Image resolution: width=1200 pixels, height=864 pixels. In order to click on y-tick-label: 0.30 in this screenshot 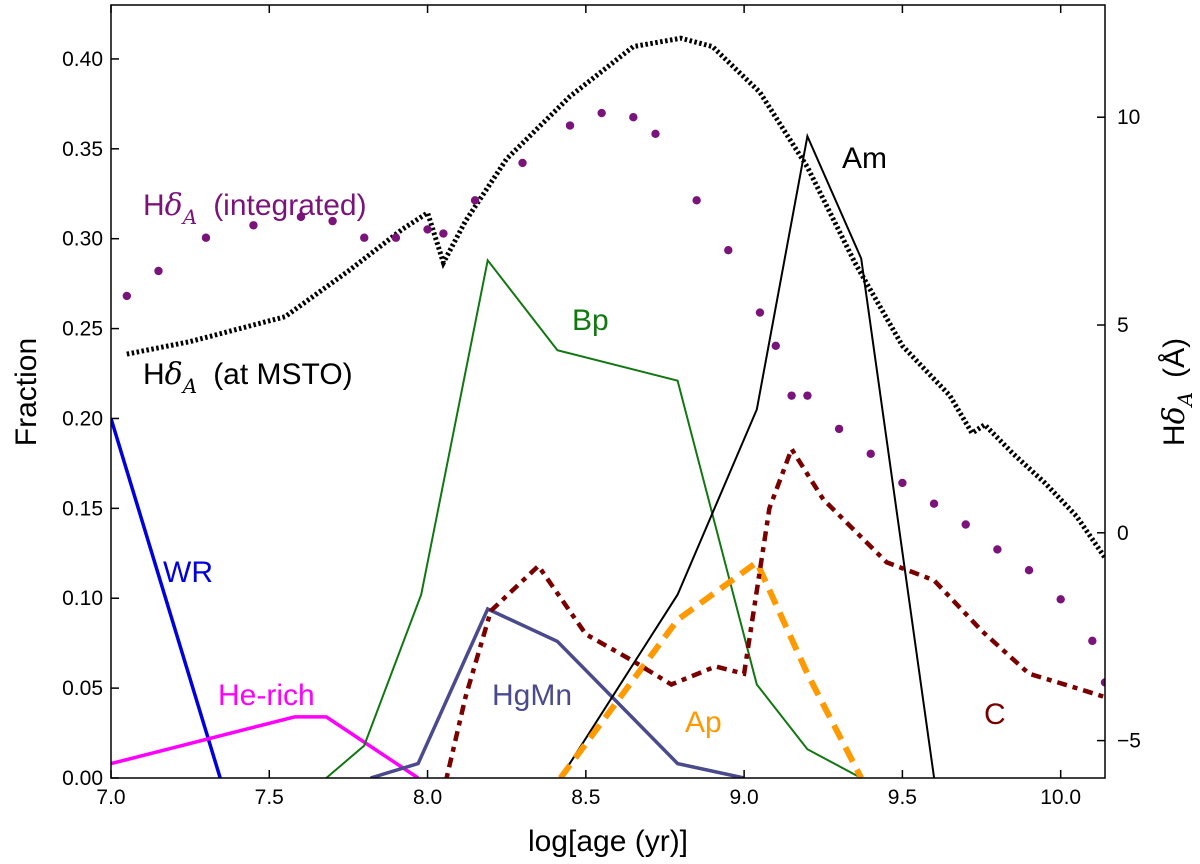, I will do `click(82, 239)`.